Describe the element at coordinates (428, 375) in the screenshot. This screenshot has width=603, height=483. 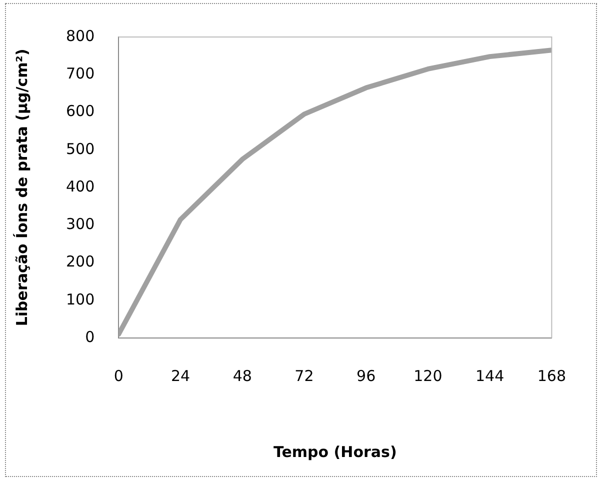
I see `x-tick-label: 120` at that location.